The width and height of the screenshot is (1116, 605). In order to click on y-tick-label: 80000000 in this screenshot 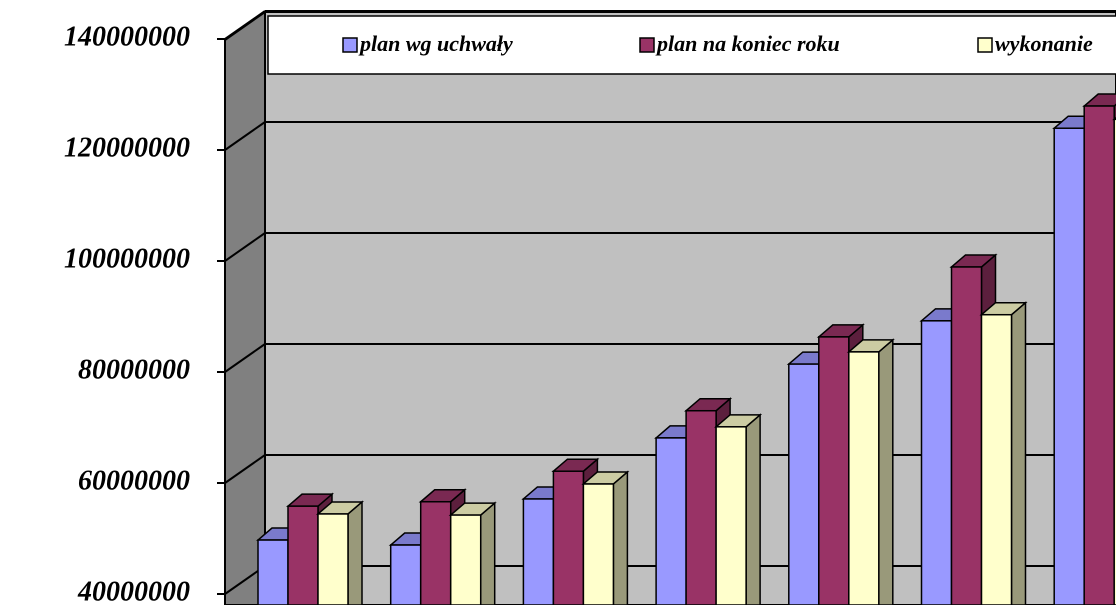, I will do `click(134, 369)`.